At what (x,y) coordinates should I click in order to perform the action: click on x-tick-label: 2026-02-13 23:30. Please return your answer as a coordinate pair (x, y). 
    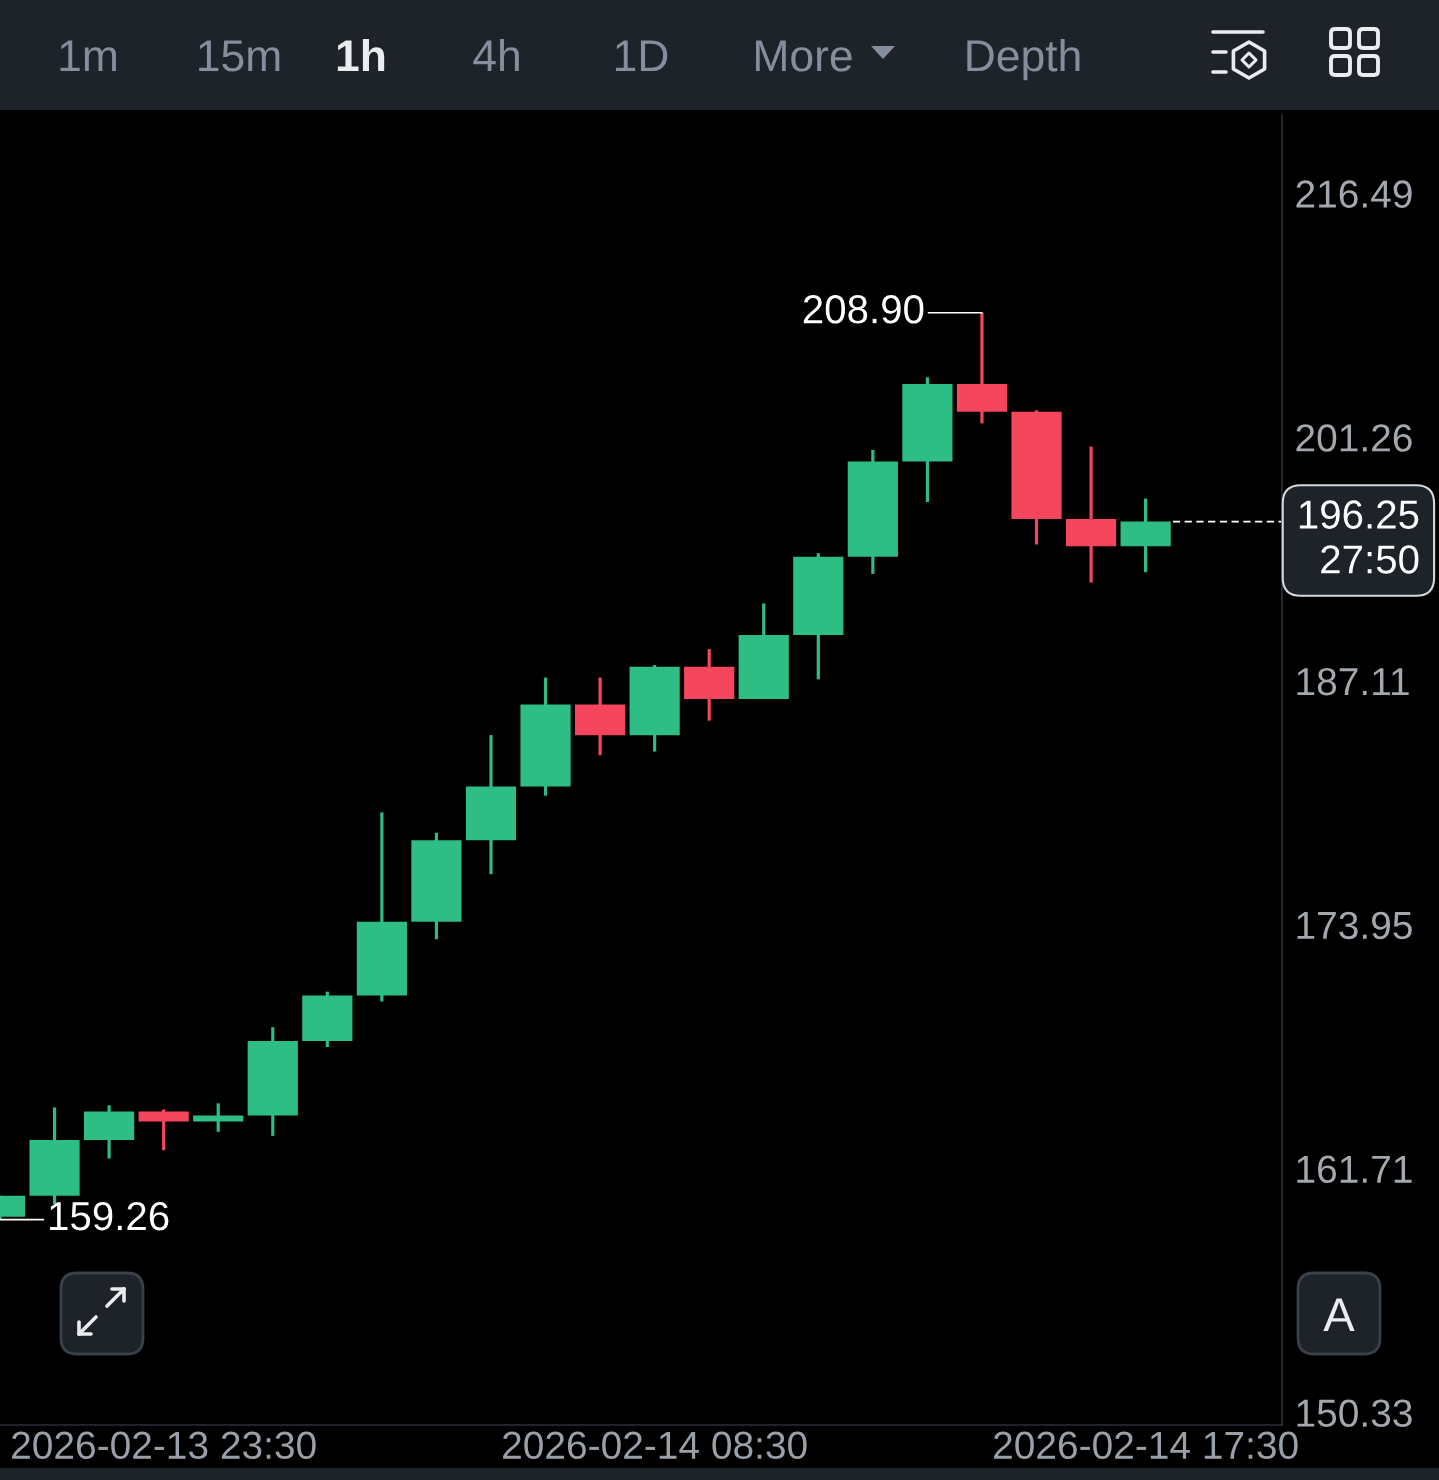
    Looking at the image, I should click on (164, 1445).